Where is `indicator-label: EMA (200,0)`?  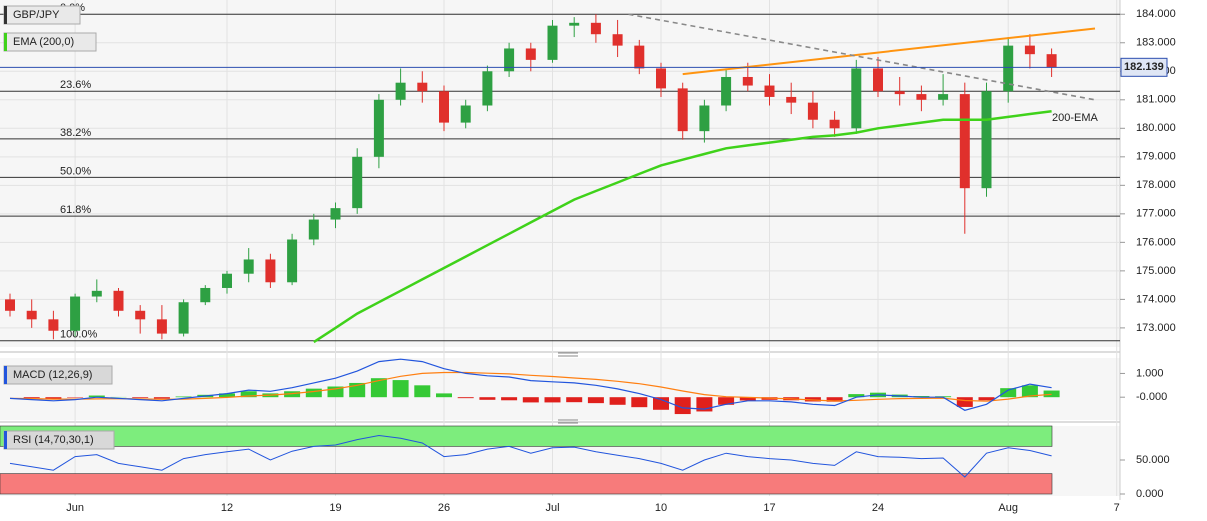
indicator-label: EMA (200,0) is located at coordinates (43, 42).